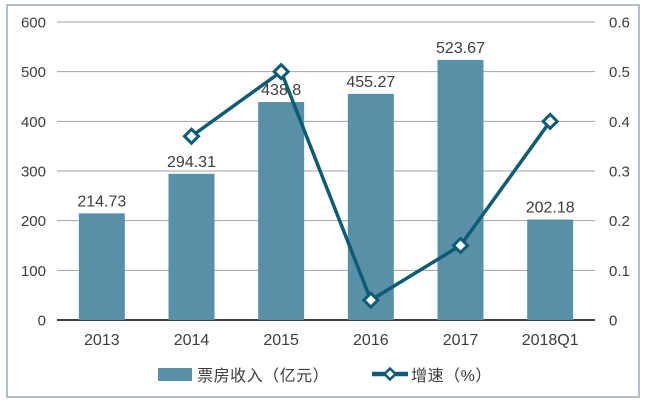  I want to click on x-axis-label: 2014, so click(192, 340).